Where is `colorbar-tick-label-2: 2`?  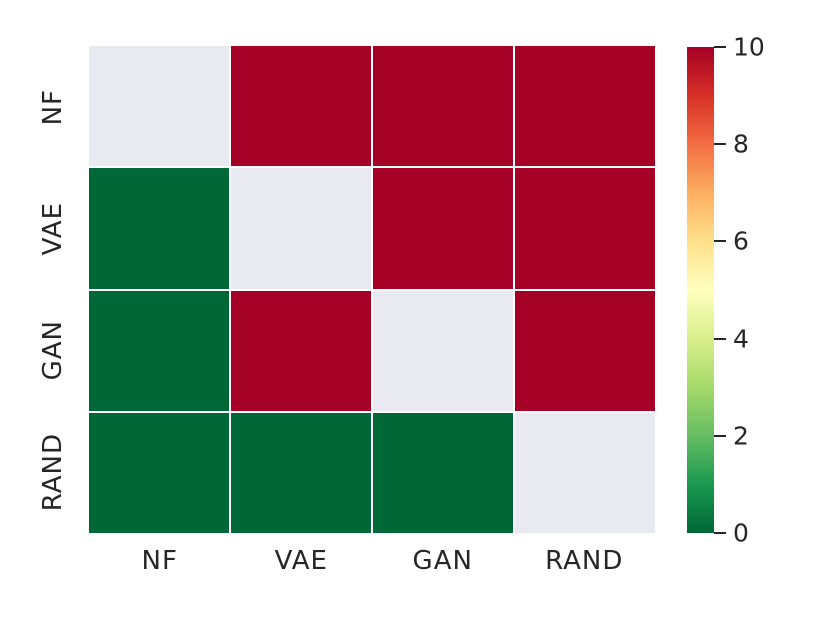
colorbar-tick-label-2: 2 is located at coordinates (741, 436).